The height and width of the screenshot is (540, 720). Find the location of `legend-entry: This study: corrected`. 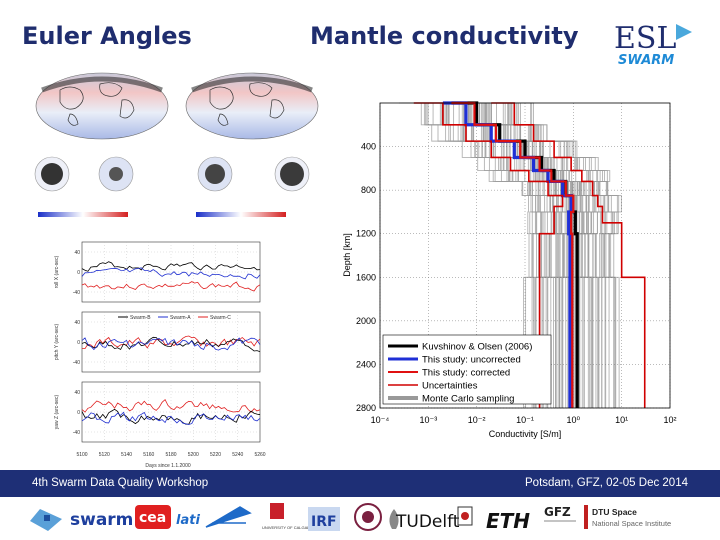

legend-entry: This study: corrected is located at coordinates (466, 373).